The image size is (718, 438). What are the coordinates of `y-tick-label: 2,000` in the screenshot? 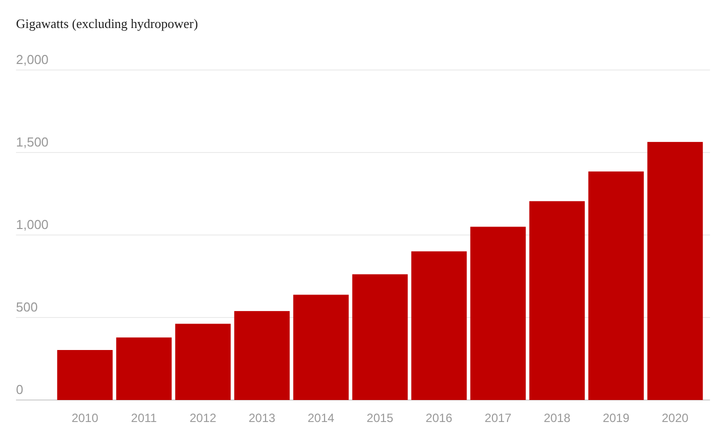 It's located at (32, 59).